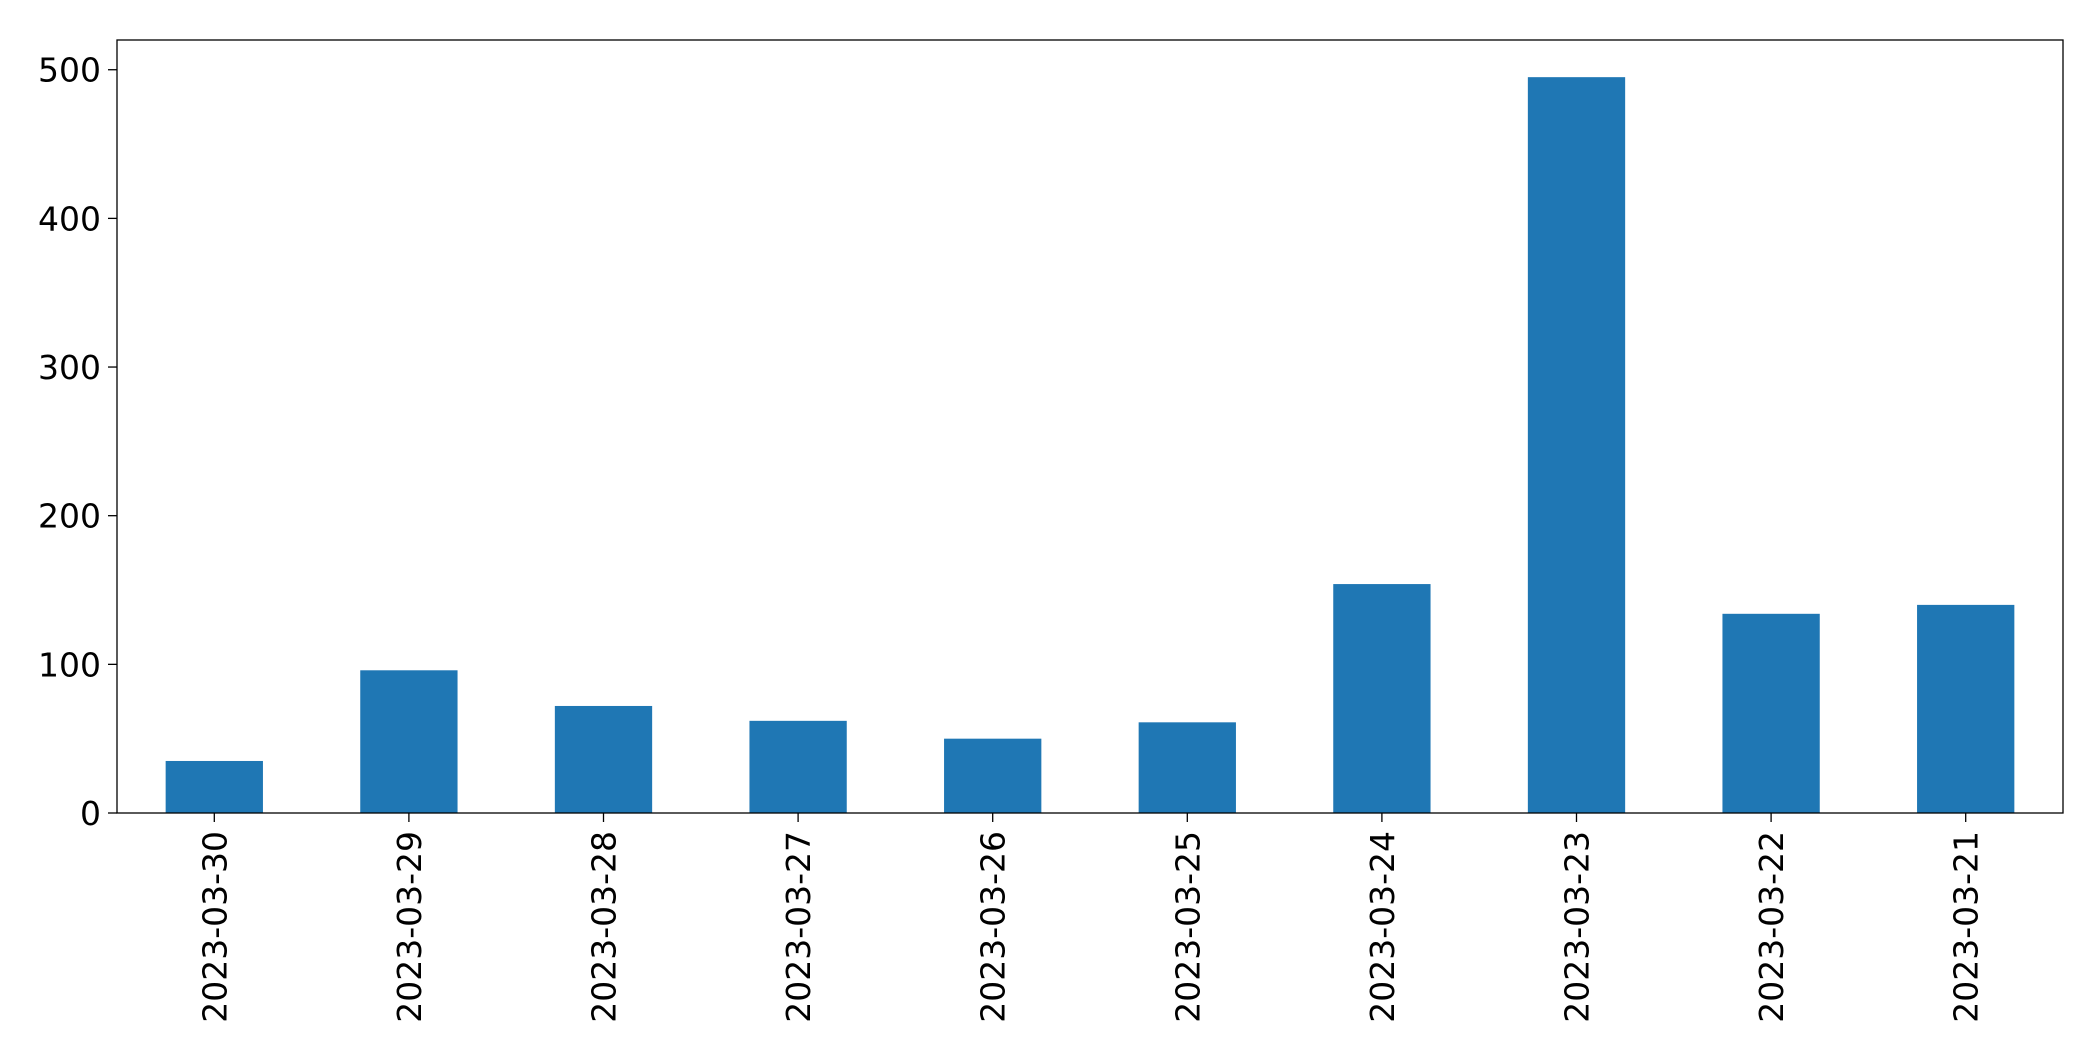 The width and height of the screenshot is (2093, 1061). I want to click on x-tick-label: 2023-03-29, so click(409, 927).